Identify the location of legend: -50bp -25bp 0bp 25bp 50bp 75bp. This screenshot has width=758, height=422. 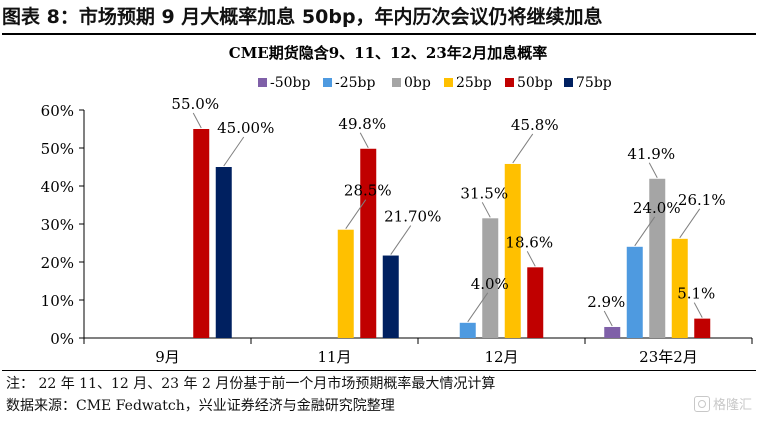
(435, 83).